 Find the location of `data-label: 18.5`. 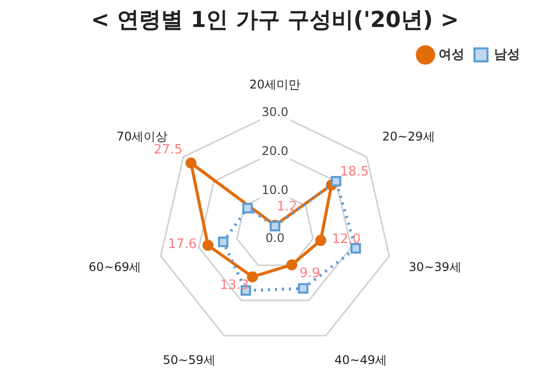

data-label: 18.5 is located at coordinates (354, 172).